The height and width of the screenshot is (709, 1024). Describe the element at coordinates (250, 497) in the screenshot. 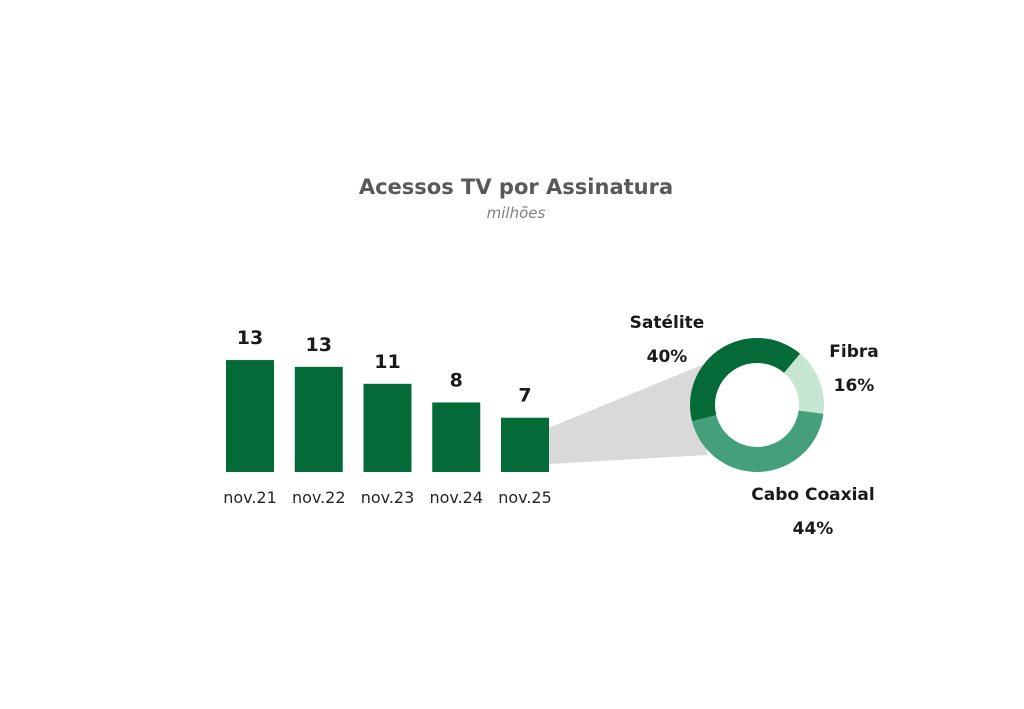

I see `category-label-nov.21: nov.21` at that location.